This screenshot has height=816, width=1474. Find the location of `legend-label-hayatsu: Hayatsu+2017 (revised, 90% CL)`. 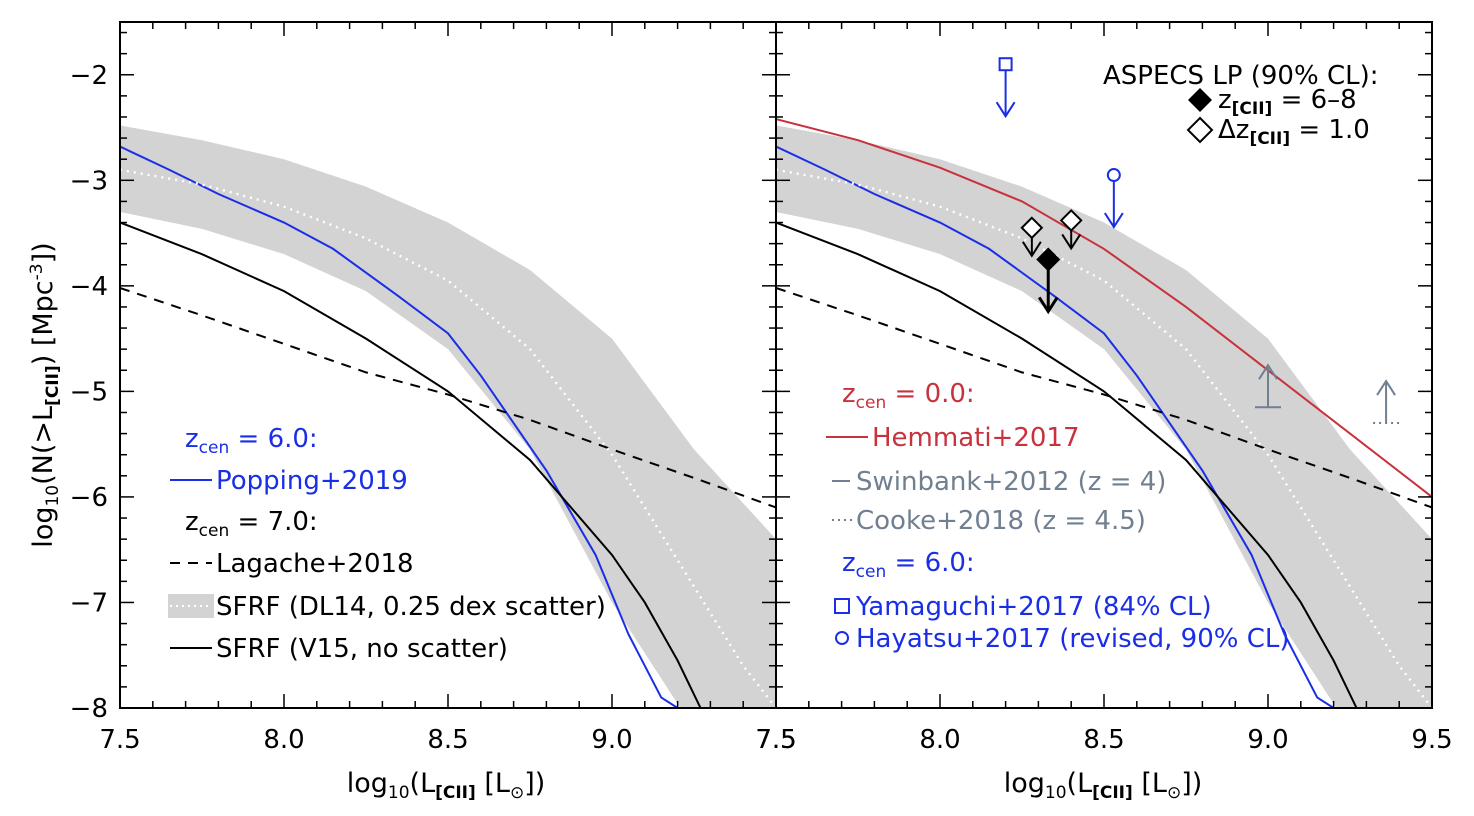

legend-label-hayatsu: Hayatsu+2017 (revised, 90% CL) is located at coordinates (1073, 639).